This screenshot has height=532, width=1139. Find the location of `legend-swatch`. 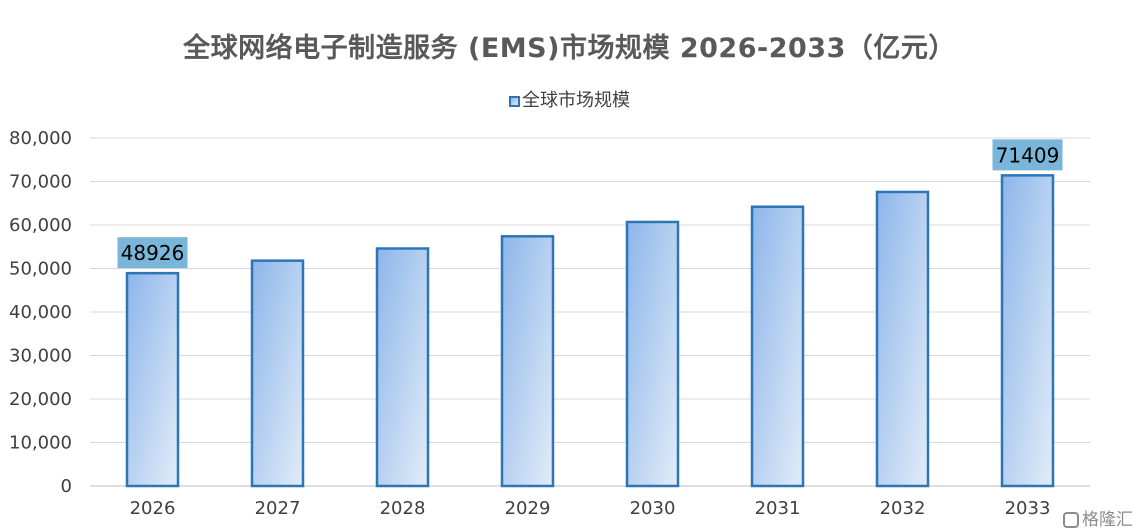

legend-swatch is located at coordinates (514, 101).